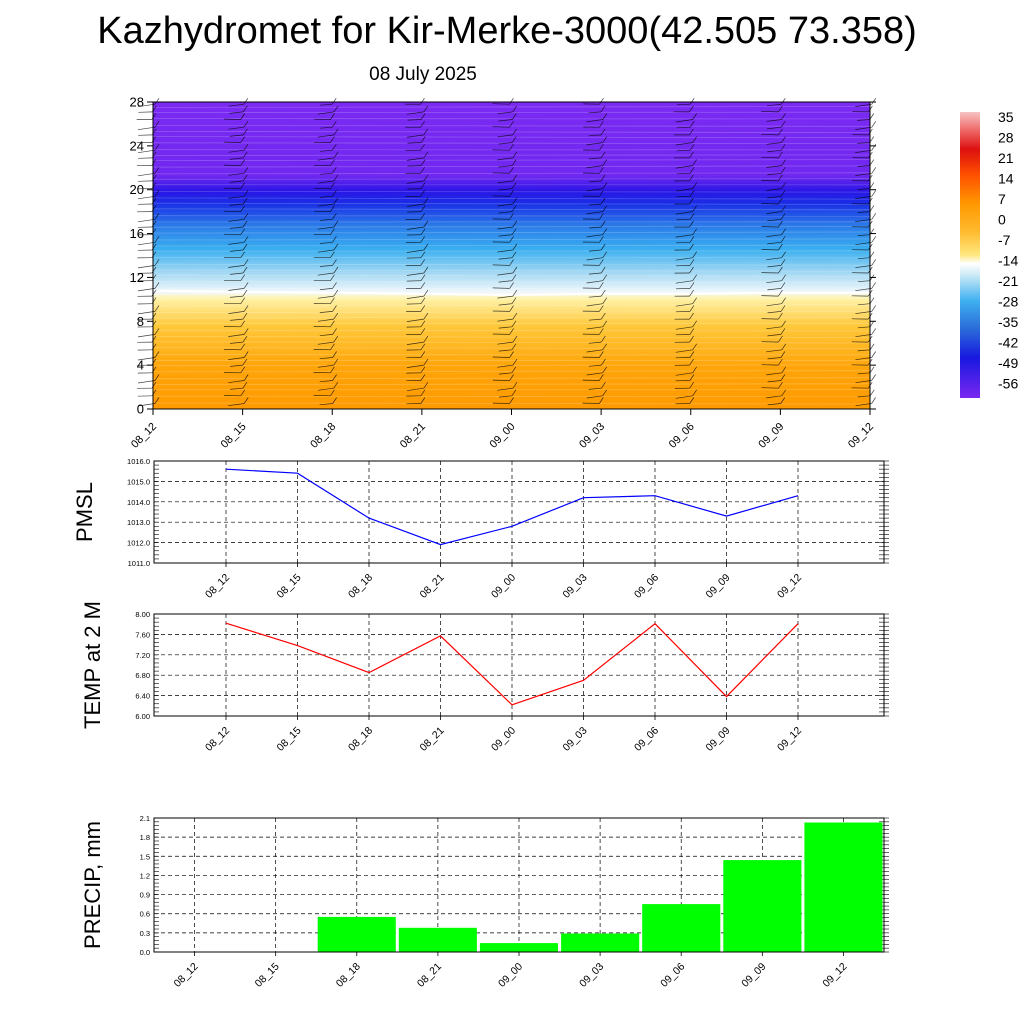 The height and width of the screenshot is (1024, 1024). Describe the element at coordinates (1004, 240) in the screenshot. I see `colorbar-label: -7` at that location.